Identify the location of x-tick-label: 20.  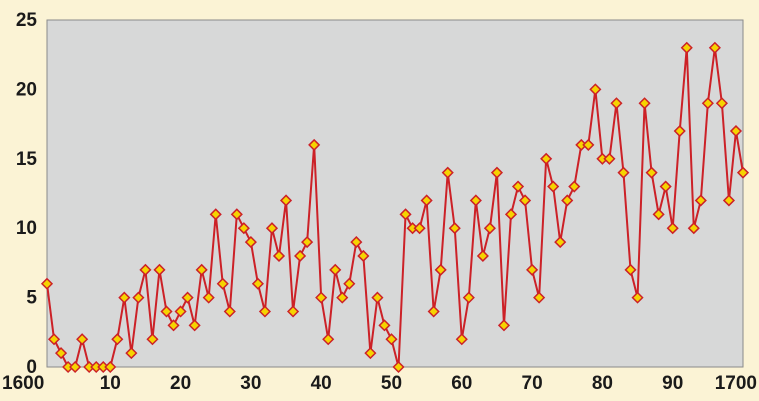
(180, 383).